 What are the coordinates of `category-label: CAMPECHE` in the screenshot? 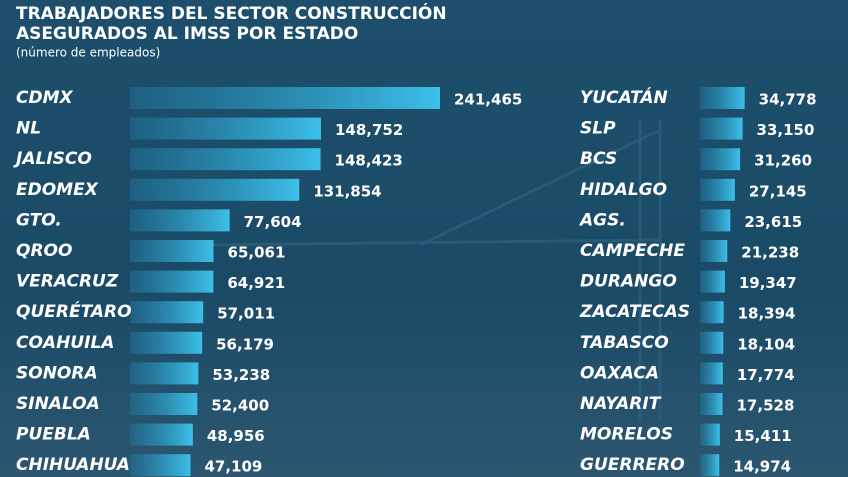 It's located at (632, 251).